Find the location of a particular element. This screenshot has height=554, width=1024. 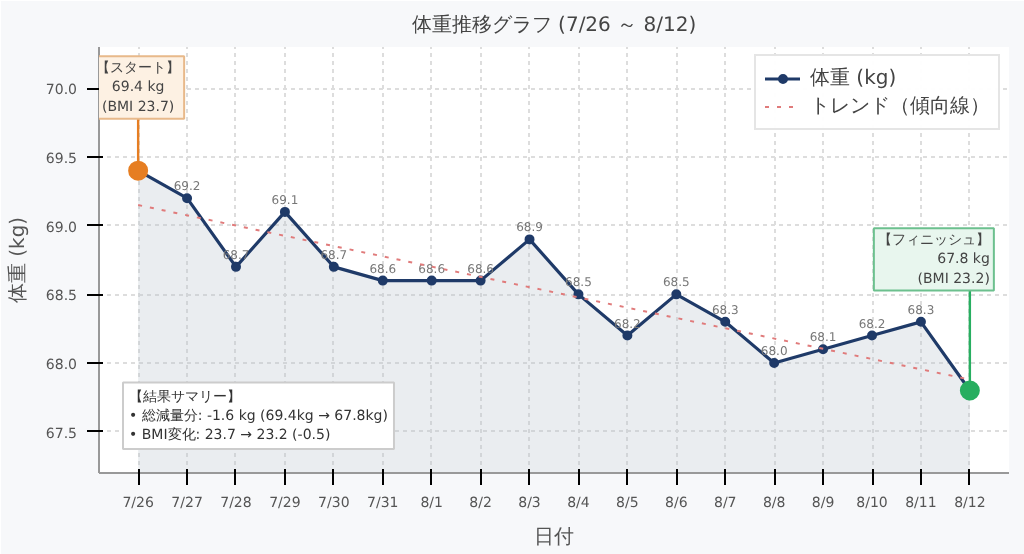

y-axis-title: 体重 (kg) is located at coordinates (17, 260).